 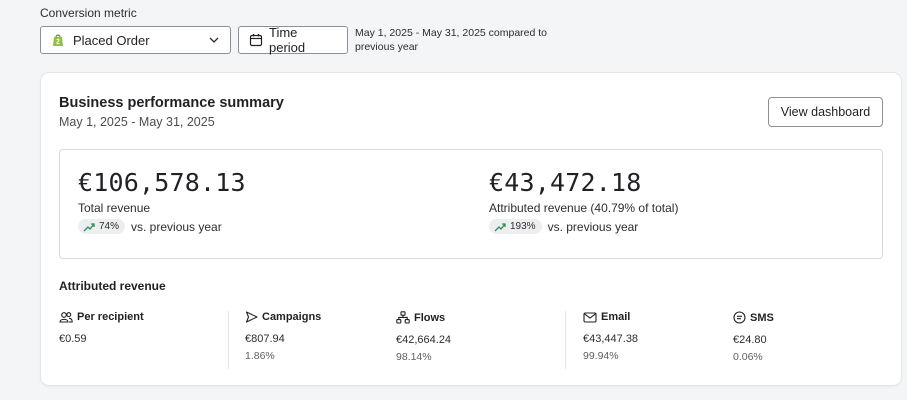 I want to click on campaigns-column: Campaigns €807.94 1.86%, so click(x=283, y=340).